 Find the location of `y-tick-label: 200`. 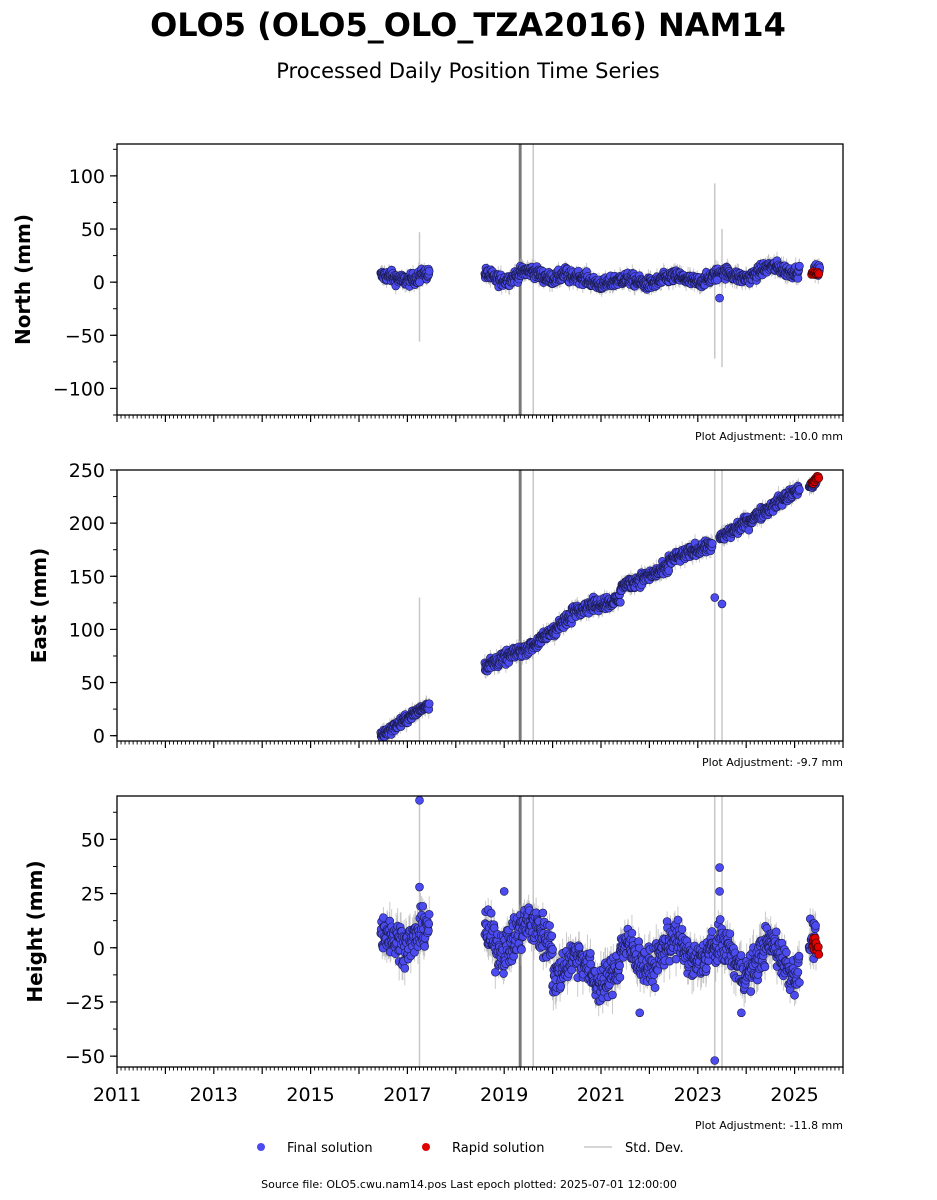

y-tick-label: 200 is located at coordinates (87, 524).